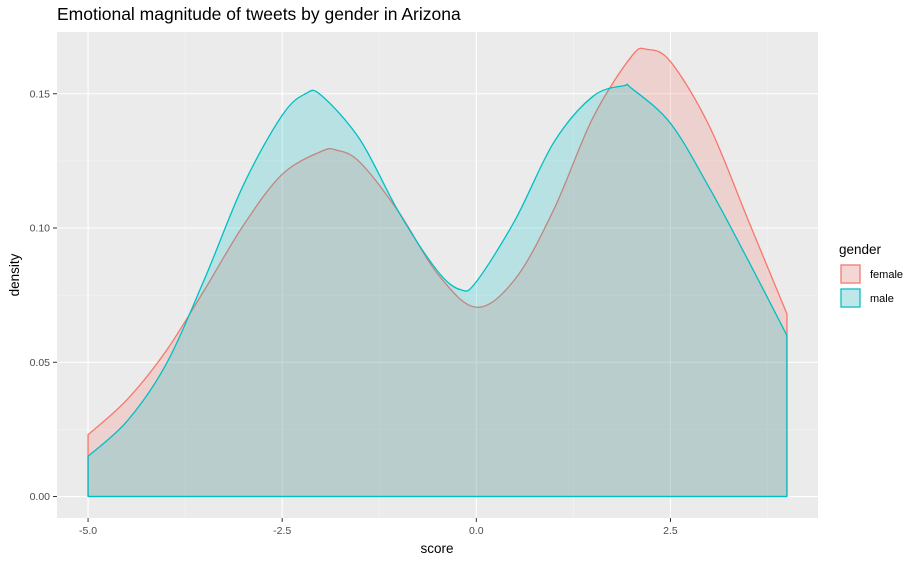  I want to click on x-tick-label: 2.5, so click(670, 531).